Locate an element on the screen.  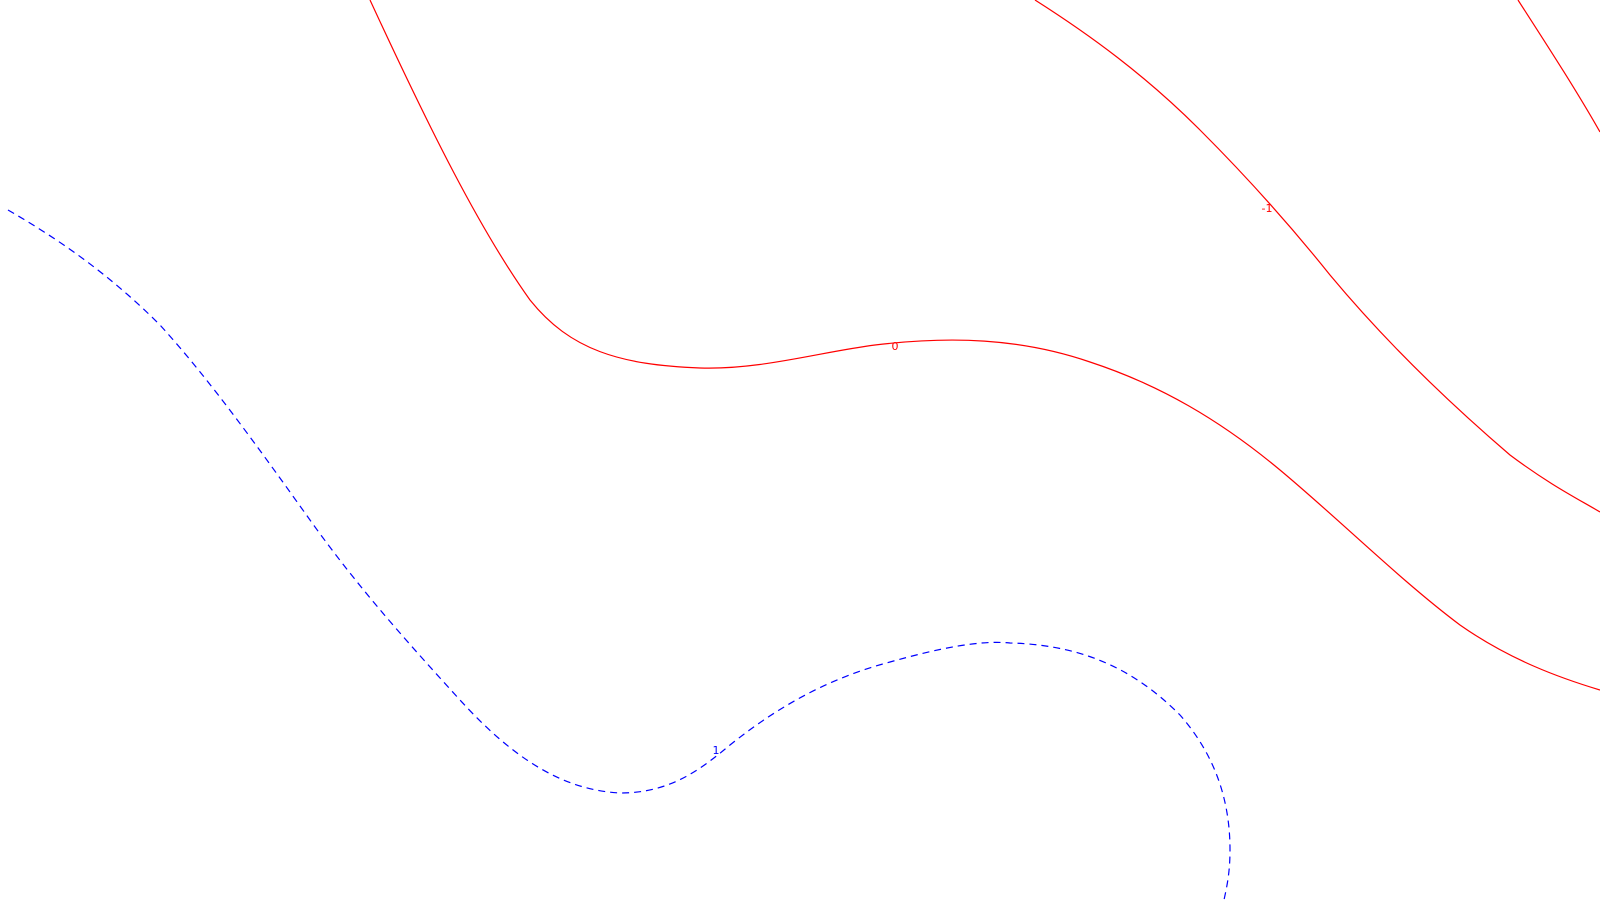
contour-label-zero: 0 is located at coordinates (895, 346).